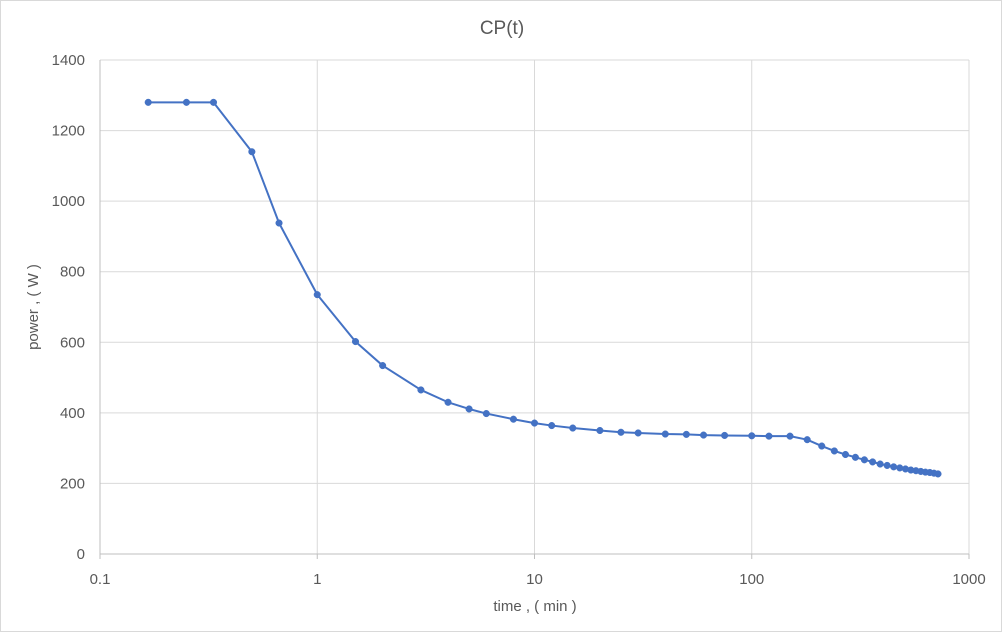 The height and width of the screenshot is (632, 1002). I want to click on y-tick-label: 400, so click(72, 413).